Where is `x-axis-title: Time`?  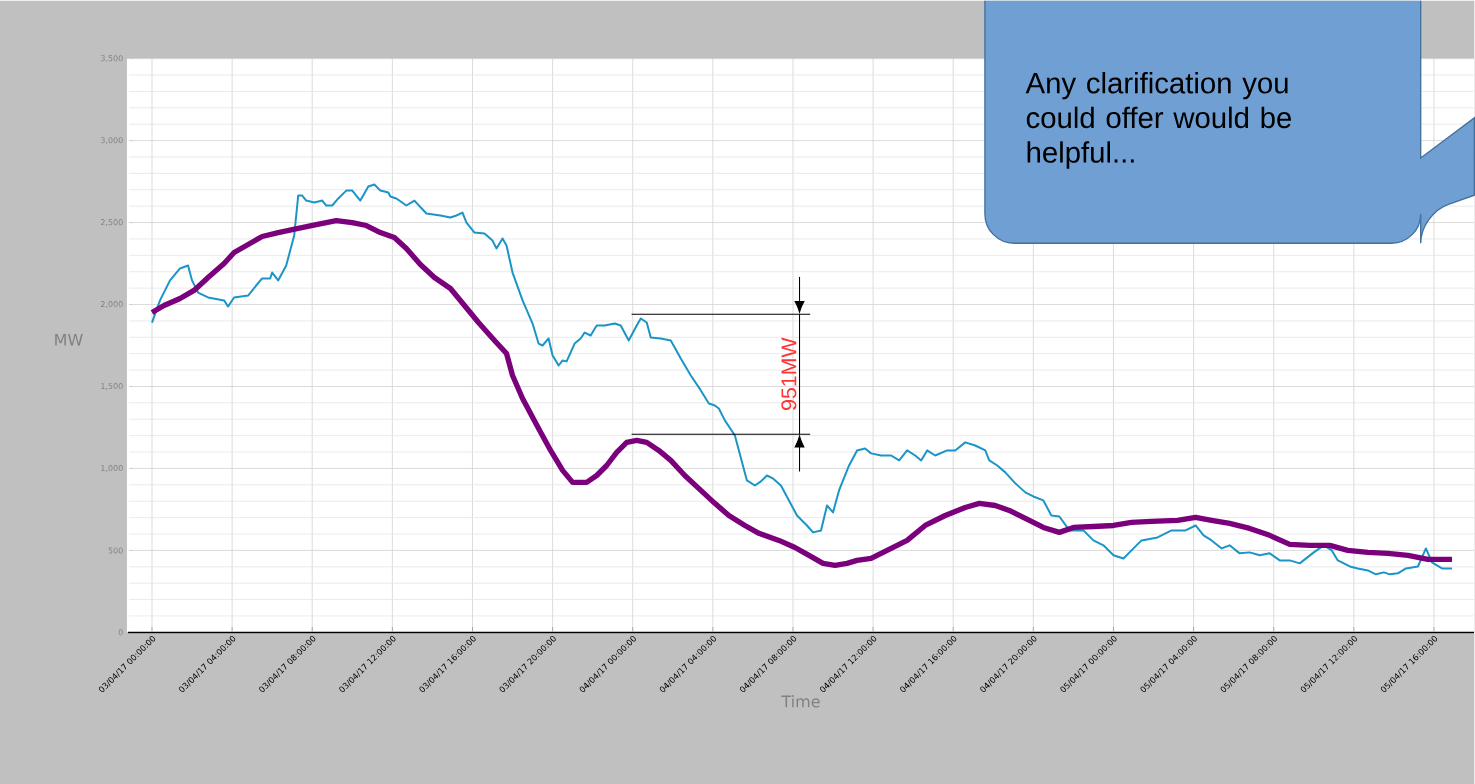
x-axis-title: Time is located at coordinates (800, 701).